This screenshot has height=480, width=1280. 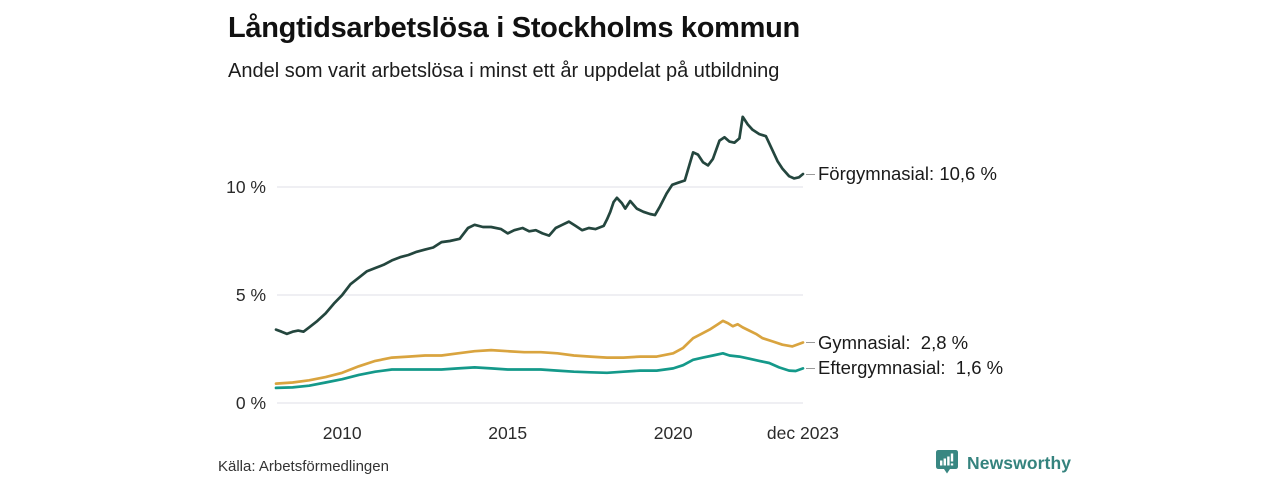 I want to click on x-axis-tick-label: 2010, so click(x=342, y=433).